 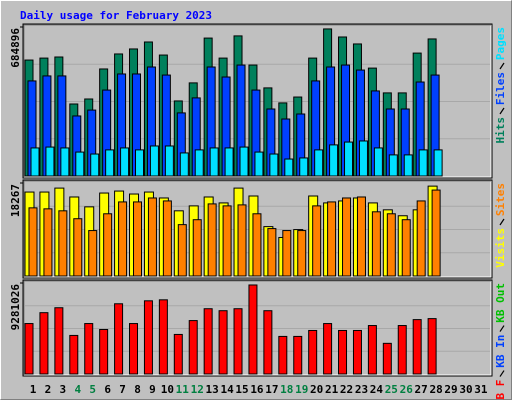 I want to click on y-tick-label: 684896, so click(x=15, y=48).